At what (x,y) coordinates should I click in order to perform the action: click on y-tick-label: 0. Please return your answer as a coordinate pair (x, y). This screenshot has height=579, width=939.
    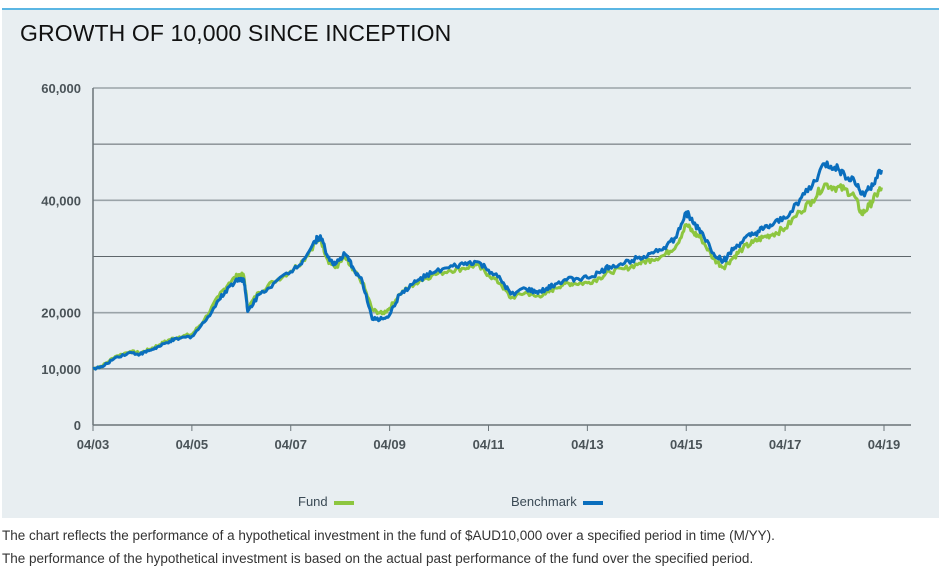
    Looking at the image, I should click on (77, 425).